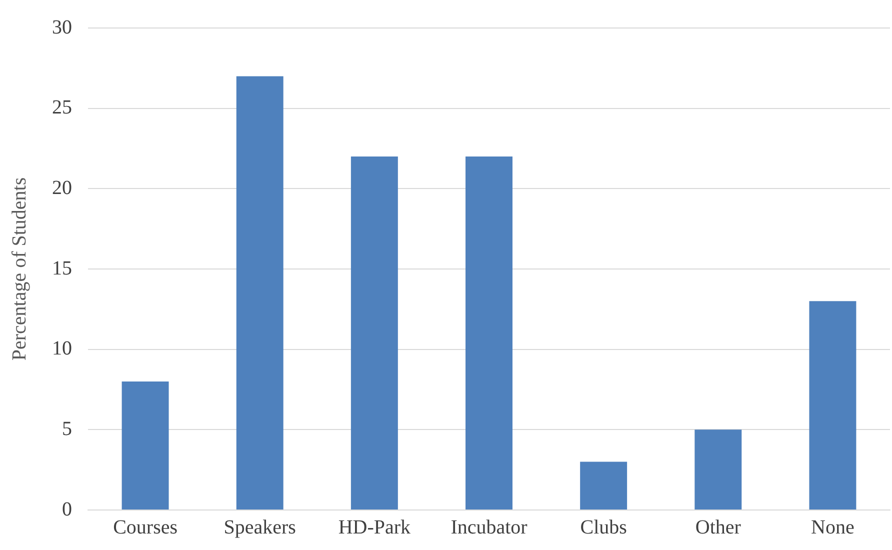  What do you see at coordinates (374, 527) in the screenshot?
I see `x-tick-label: HD-Park` at bounding box center [374, 527].